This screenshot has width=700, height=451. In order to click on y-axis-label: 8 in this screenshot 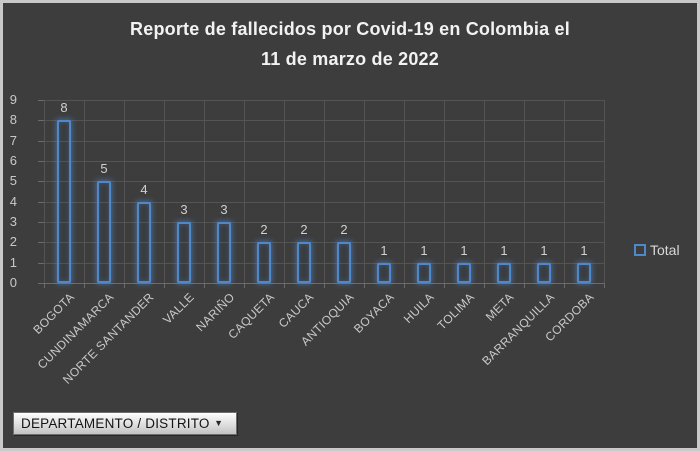, I will do `click(13, 120)`.